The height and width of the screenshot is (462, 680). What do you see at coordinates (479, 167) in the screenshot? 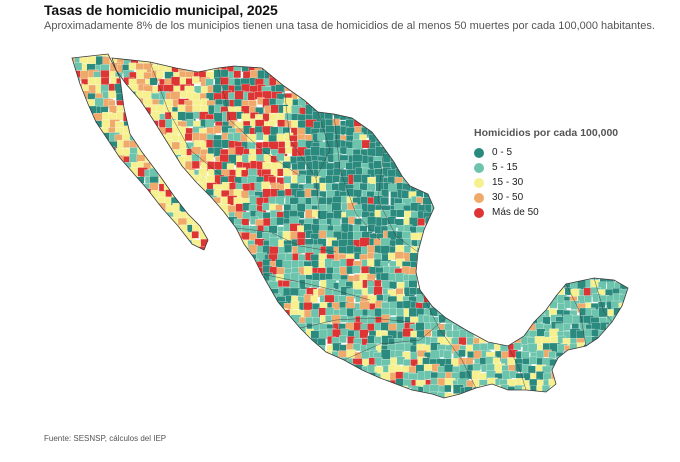
I see `legend-swatch` at bounding box center [479, 167].